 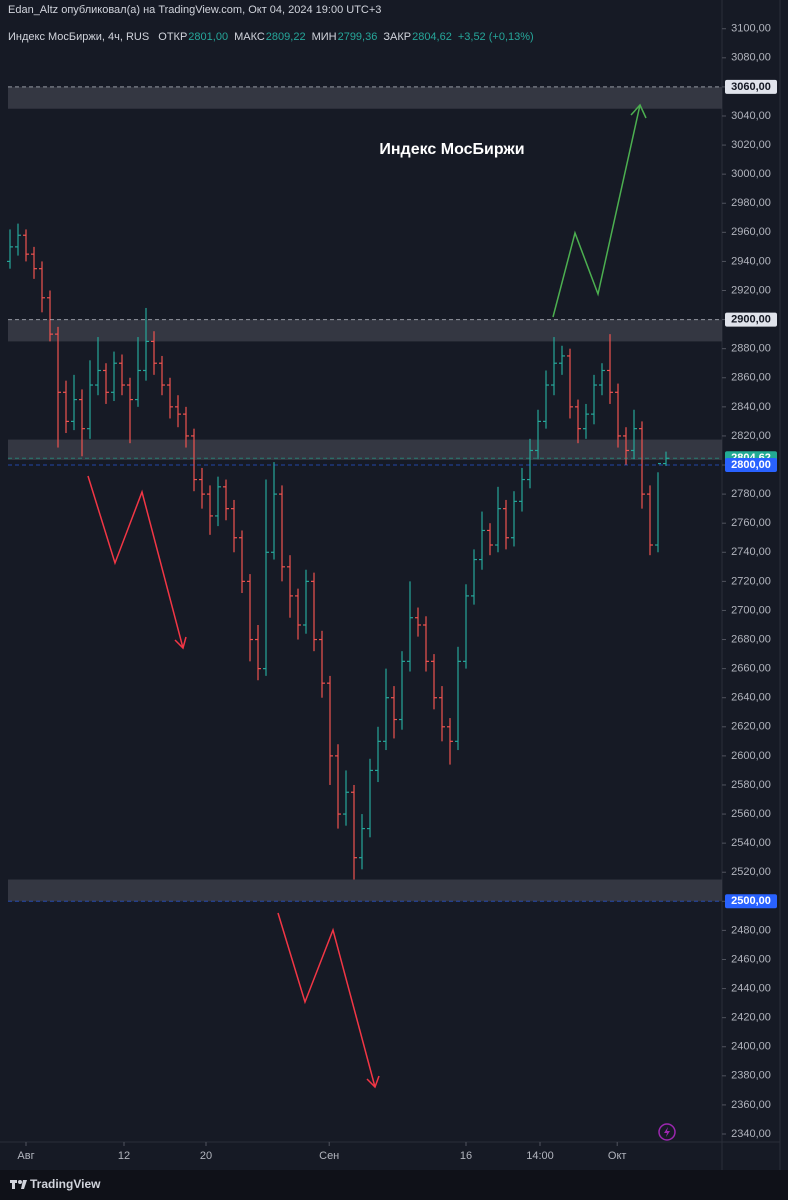 What do you see at coordinates (751, 29) in the screenshot?
I see `y-tick-label: 3100,00` at bounding box center [751, 29].